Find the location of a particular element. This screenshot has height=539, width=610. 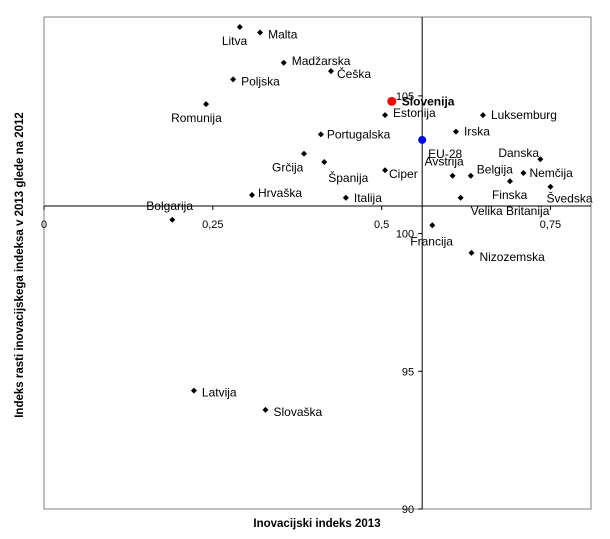

point-francija is located at coordinates (432, 225).